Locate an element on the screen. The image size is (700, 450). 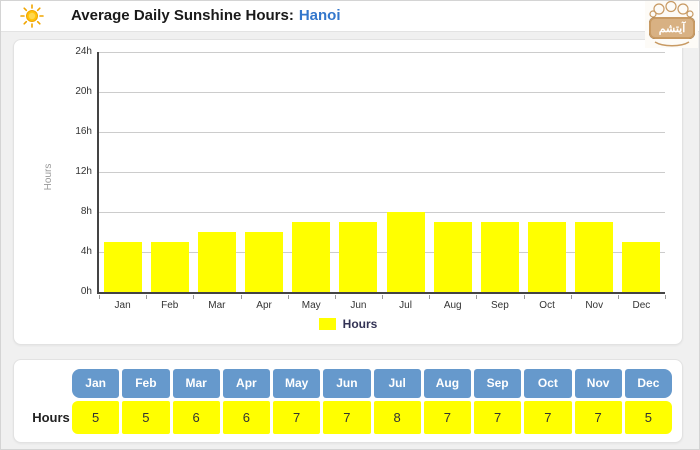
x-axis-label-sep: Sep is located at coordinates (500, 305).